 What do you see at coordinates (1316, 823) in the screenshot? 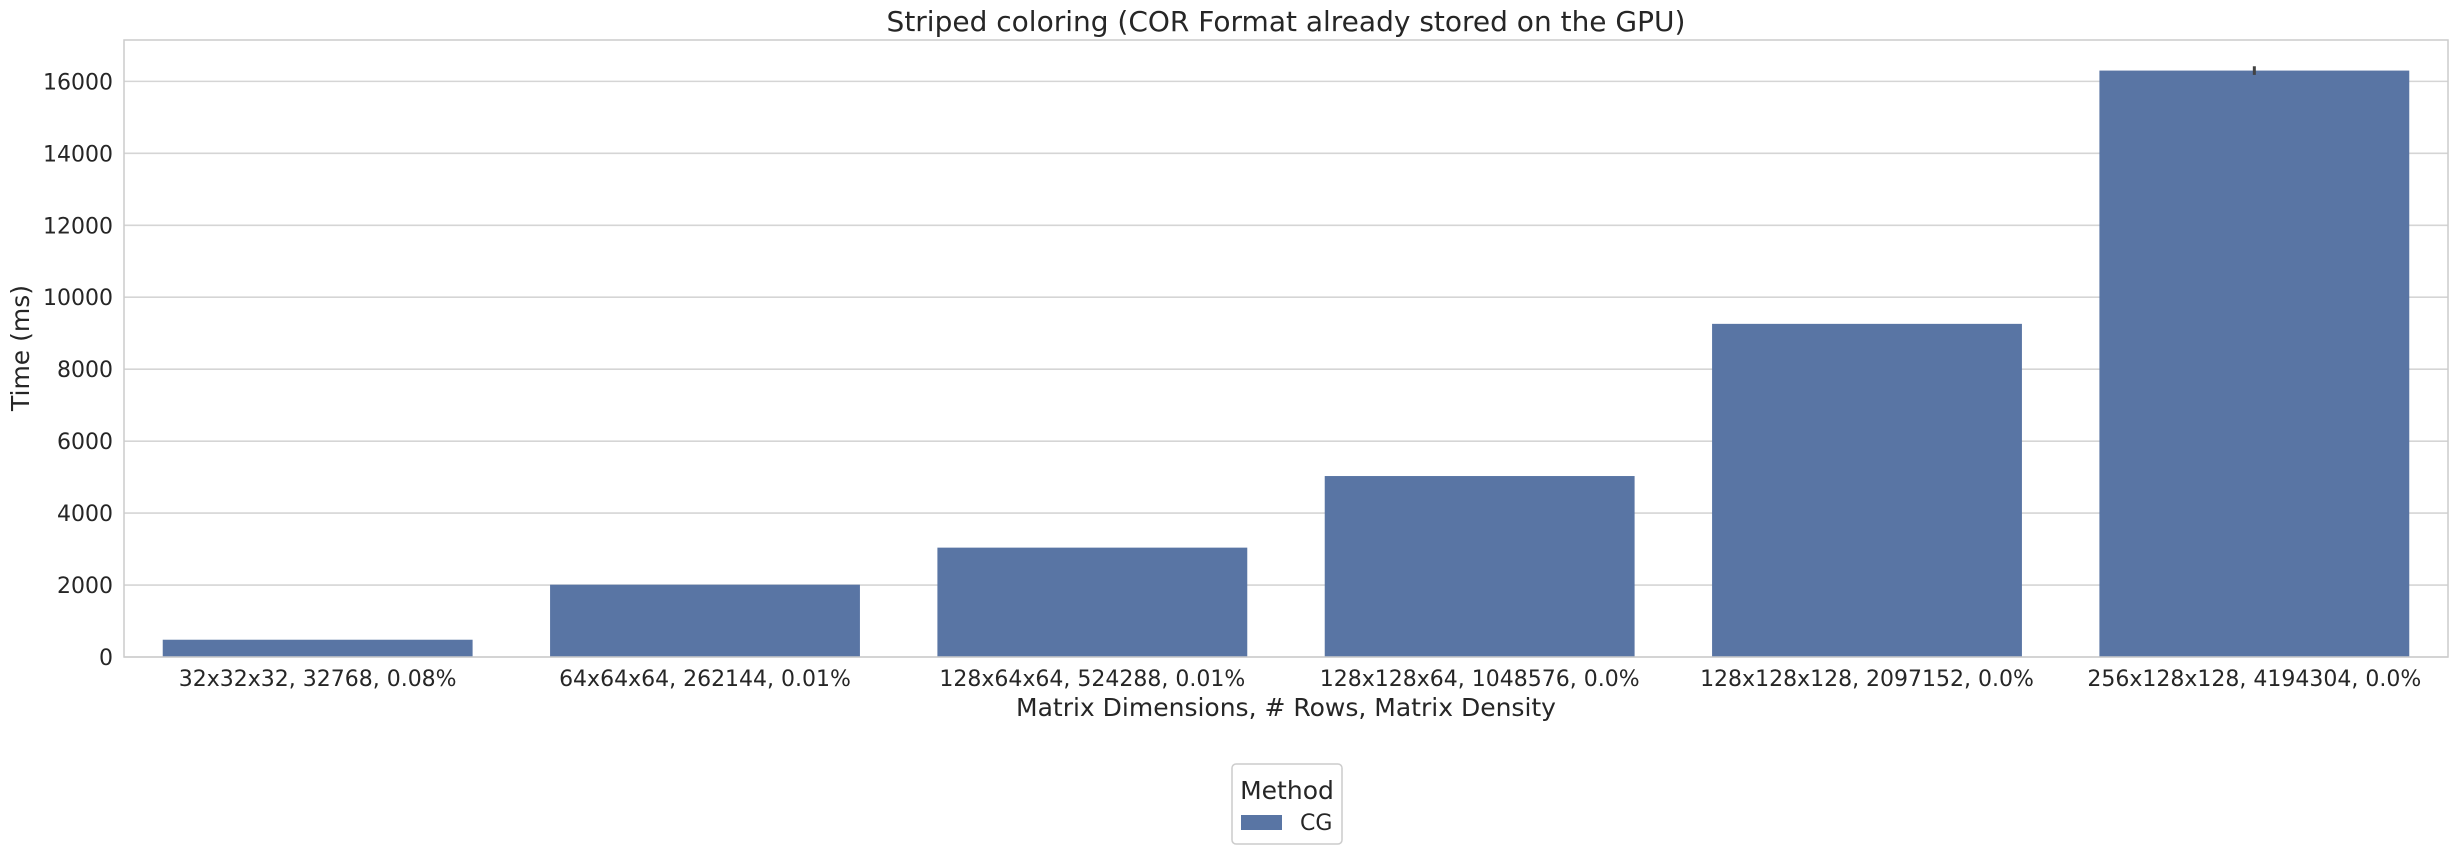
I see `legend-label-cg: CG` at bounding box center [1316, 823].